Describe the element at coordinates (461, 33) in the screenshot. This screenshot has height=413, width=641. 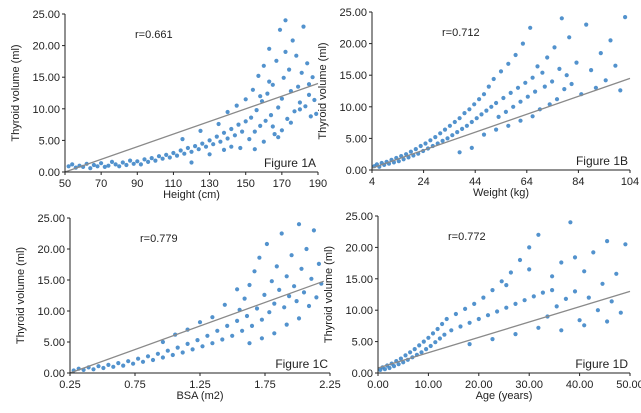
I see `correlation-label: r=0.712` at that location.